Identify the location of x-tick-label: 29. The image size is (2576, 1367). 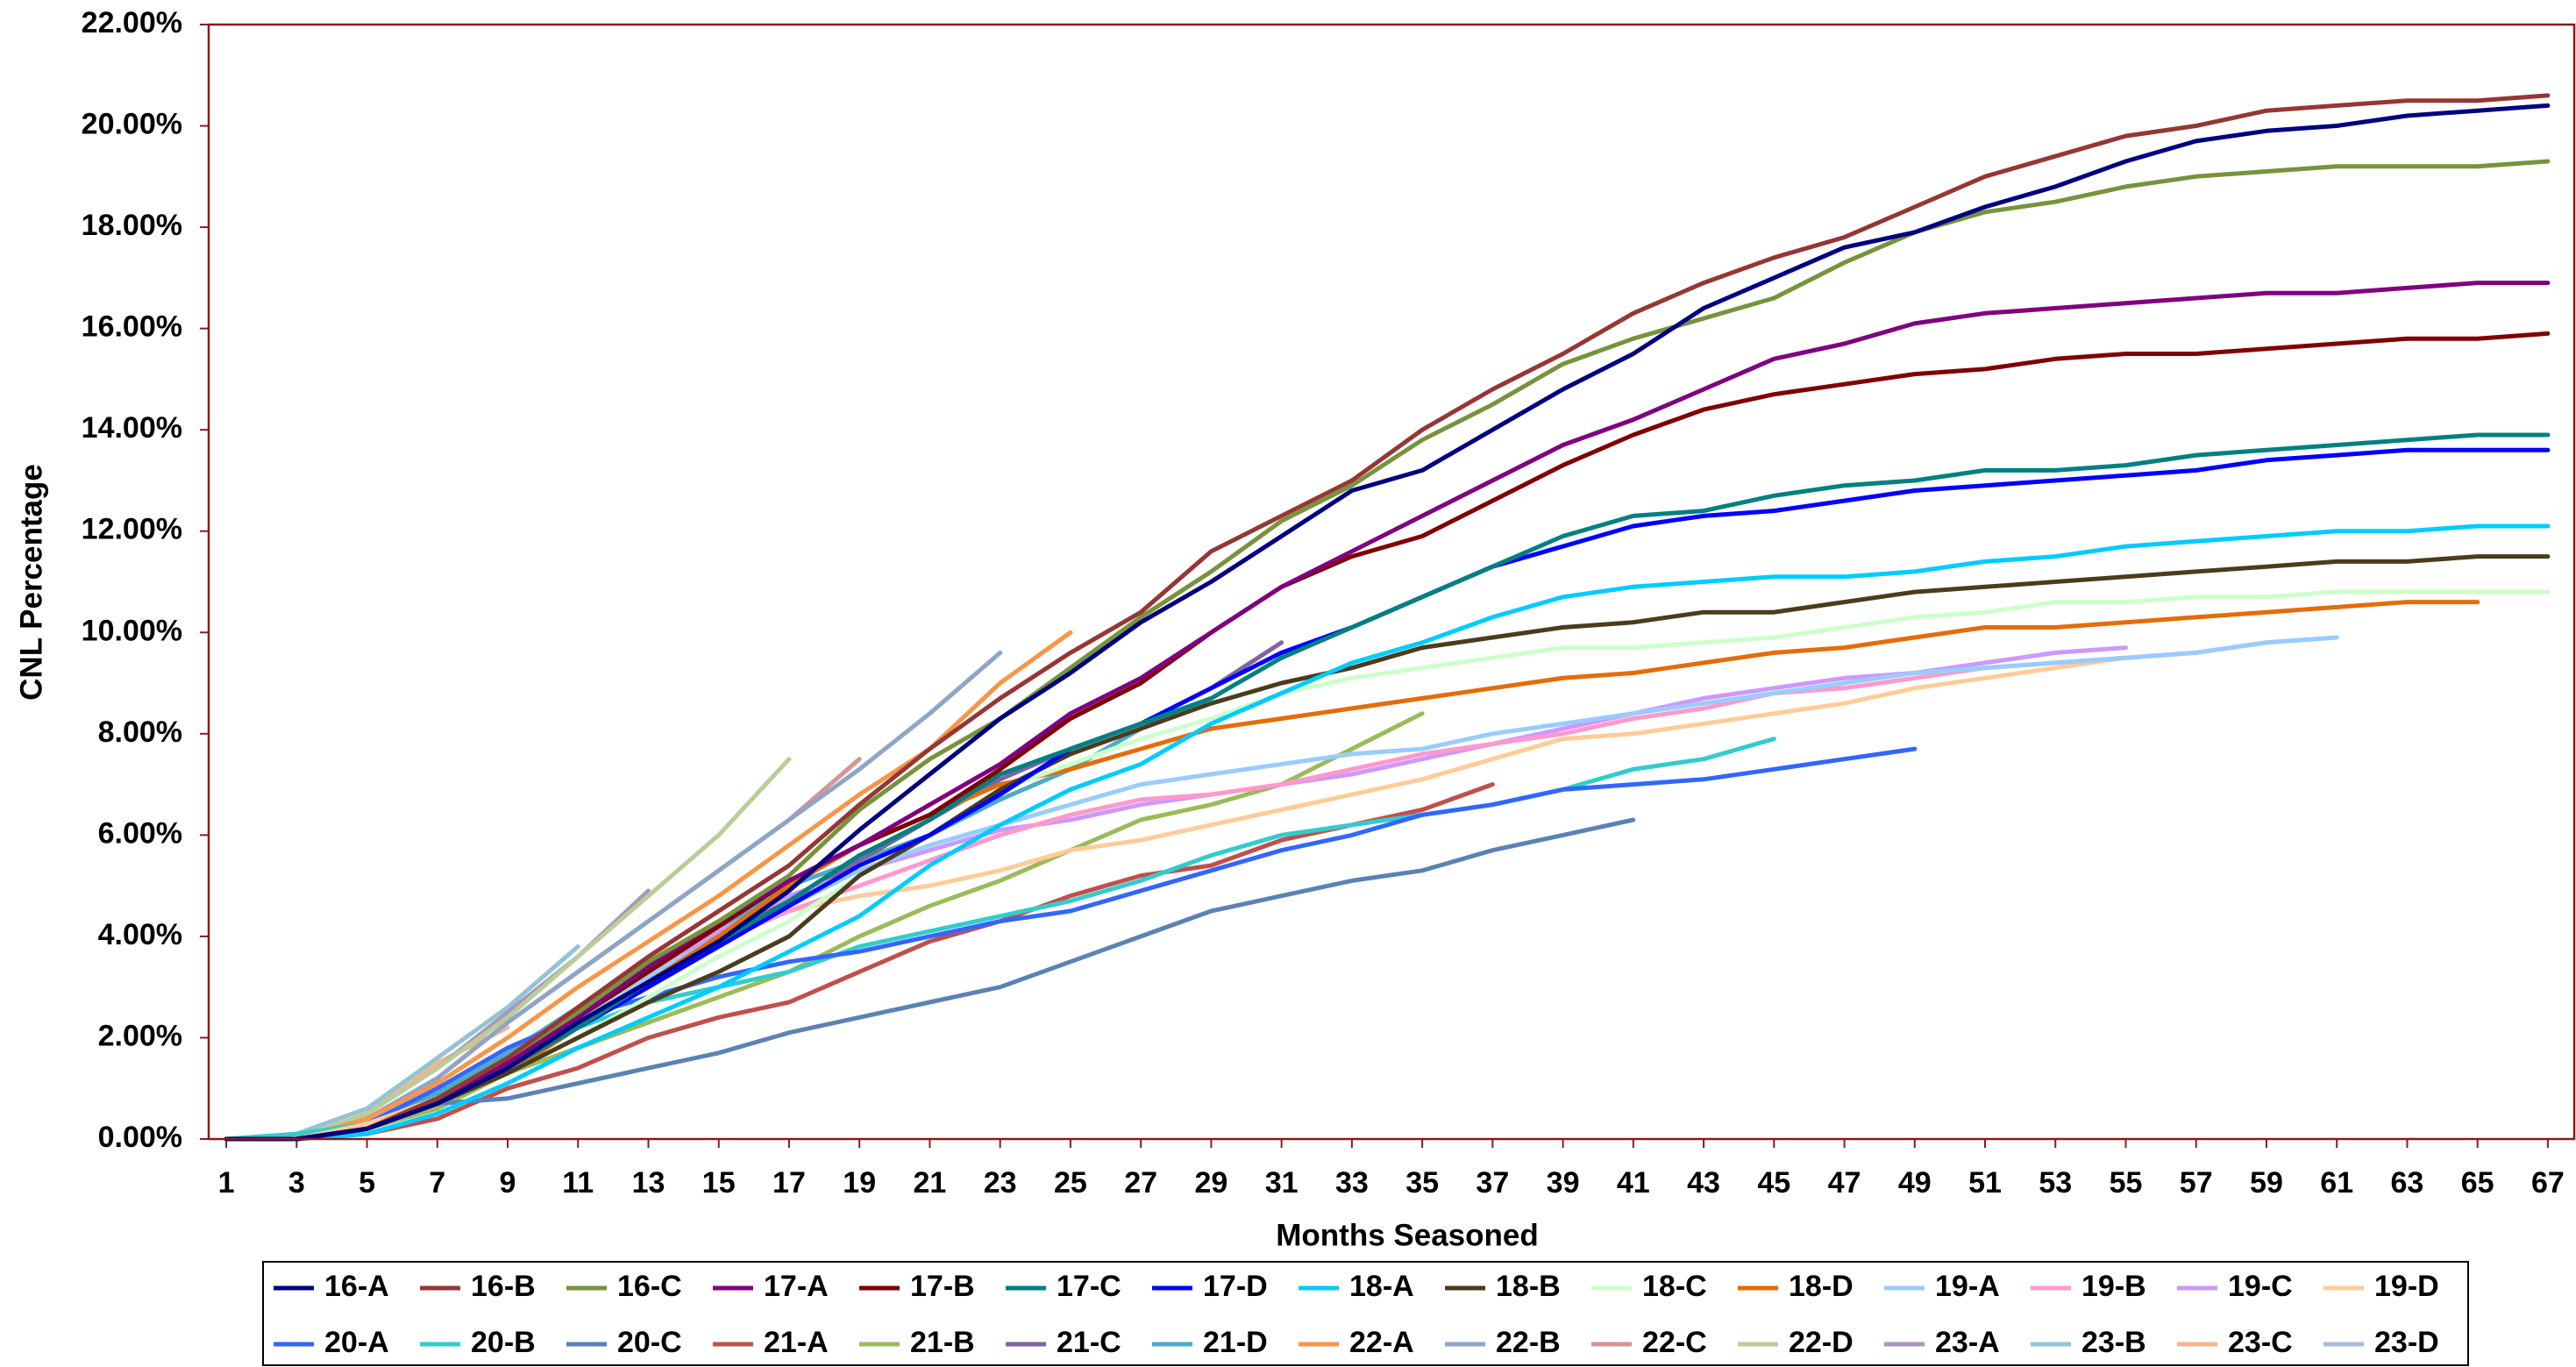
(1211, 1183).